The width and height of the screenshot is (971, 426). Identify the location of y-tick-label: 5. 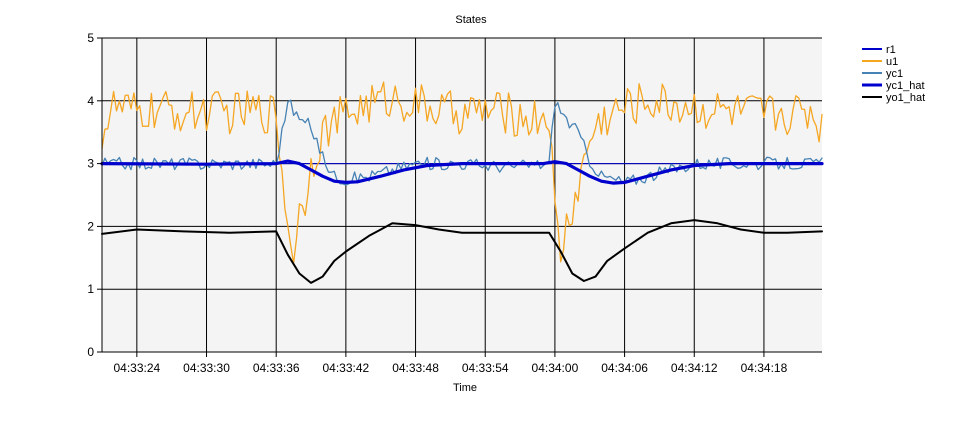
(90, 38).